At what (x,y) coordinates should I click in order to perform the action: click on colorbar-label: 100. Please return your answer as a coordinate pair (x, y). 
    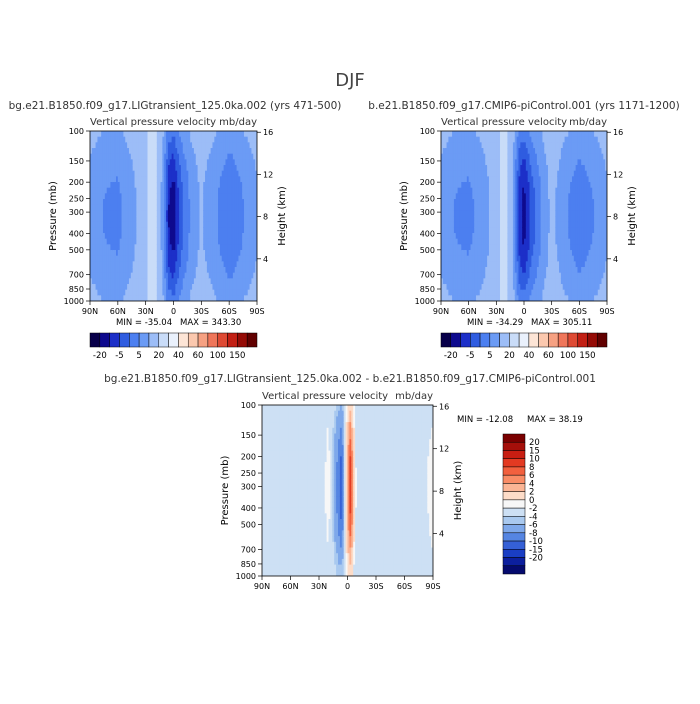
    Looking at the image, I should click on (218, 356).